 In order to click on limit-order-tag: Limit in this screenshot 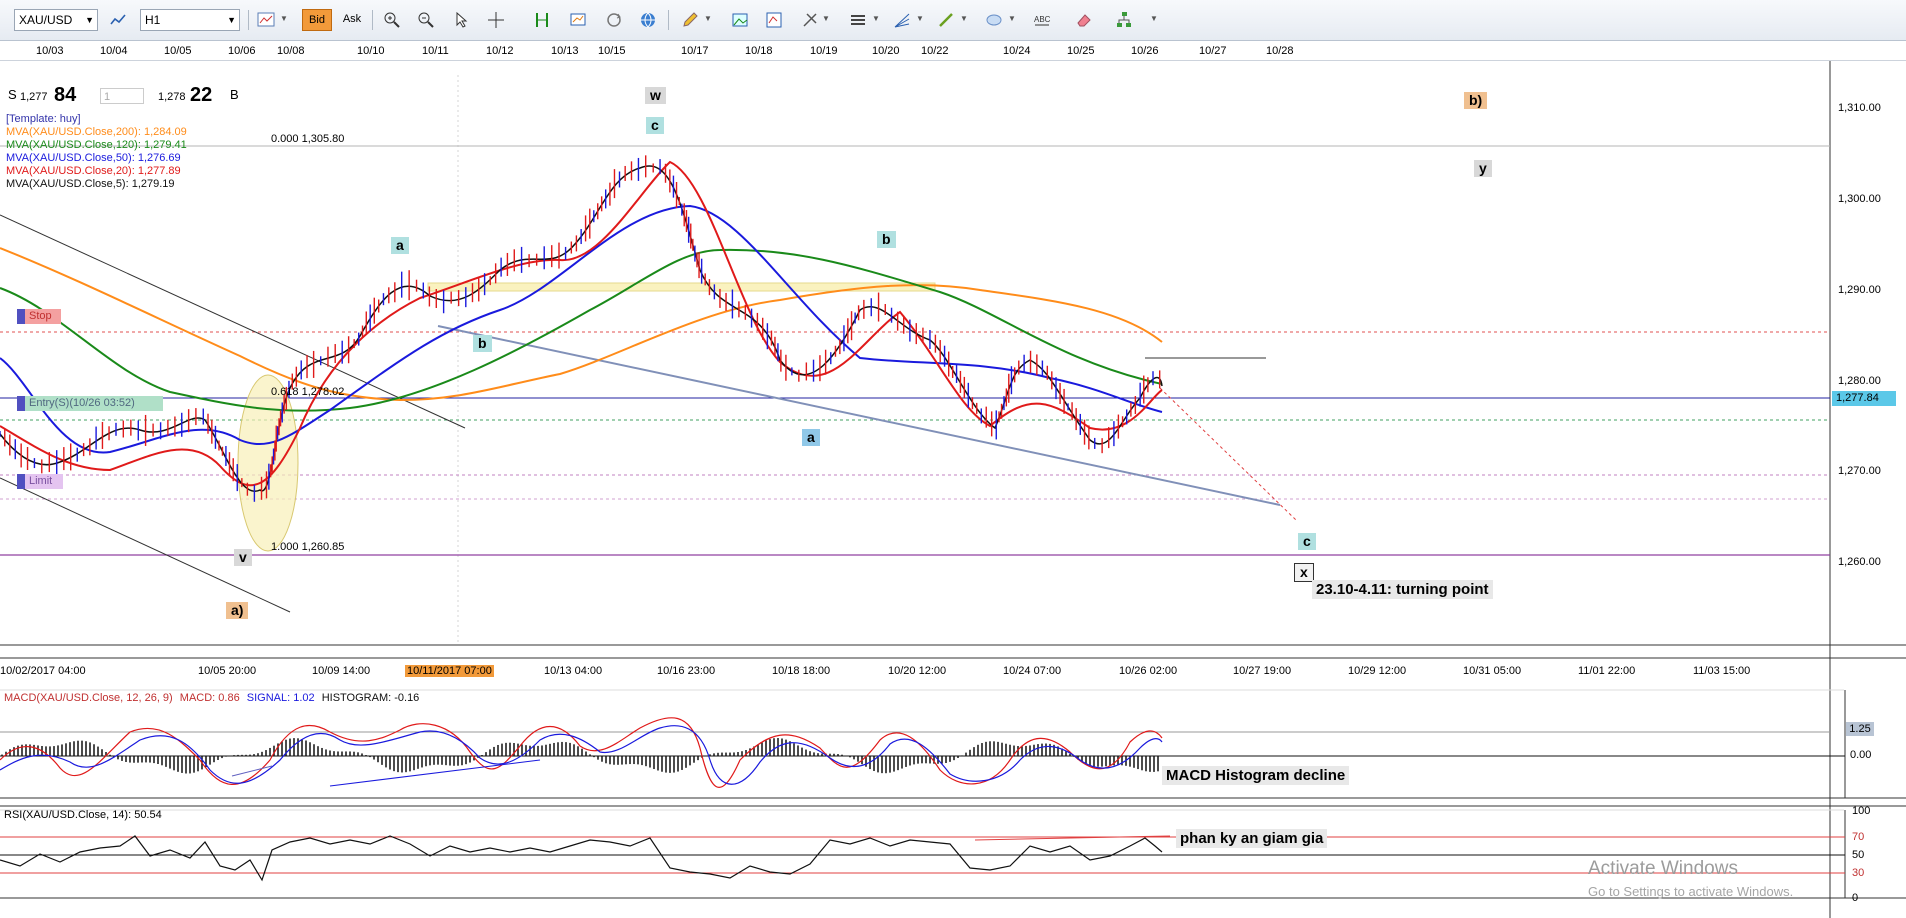, I will do `click(40, 481)`.